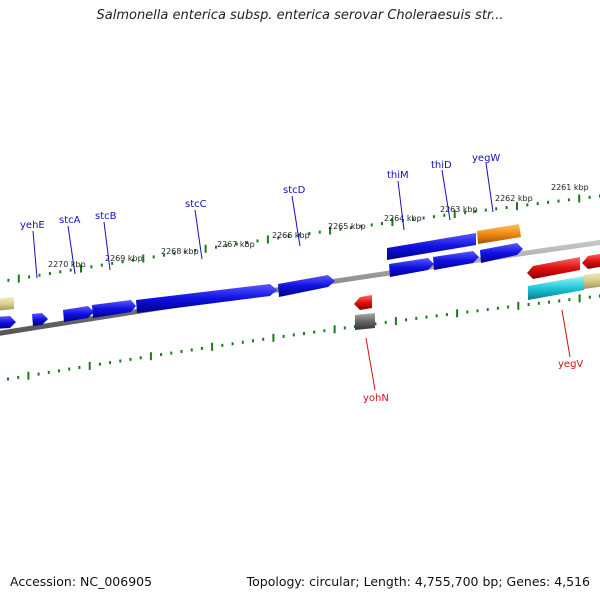 Image resolution: width=600 pixels, height=600 pixels. What do you see at coordinates (570, 187) in the screenshot?
I see `scale-label: 2261 kbp` at bounding box center [570, 187].